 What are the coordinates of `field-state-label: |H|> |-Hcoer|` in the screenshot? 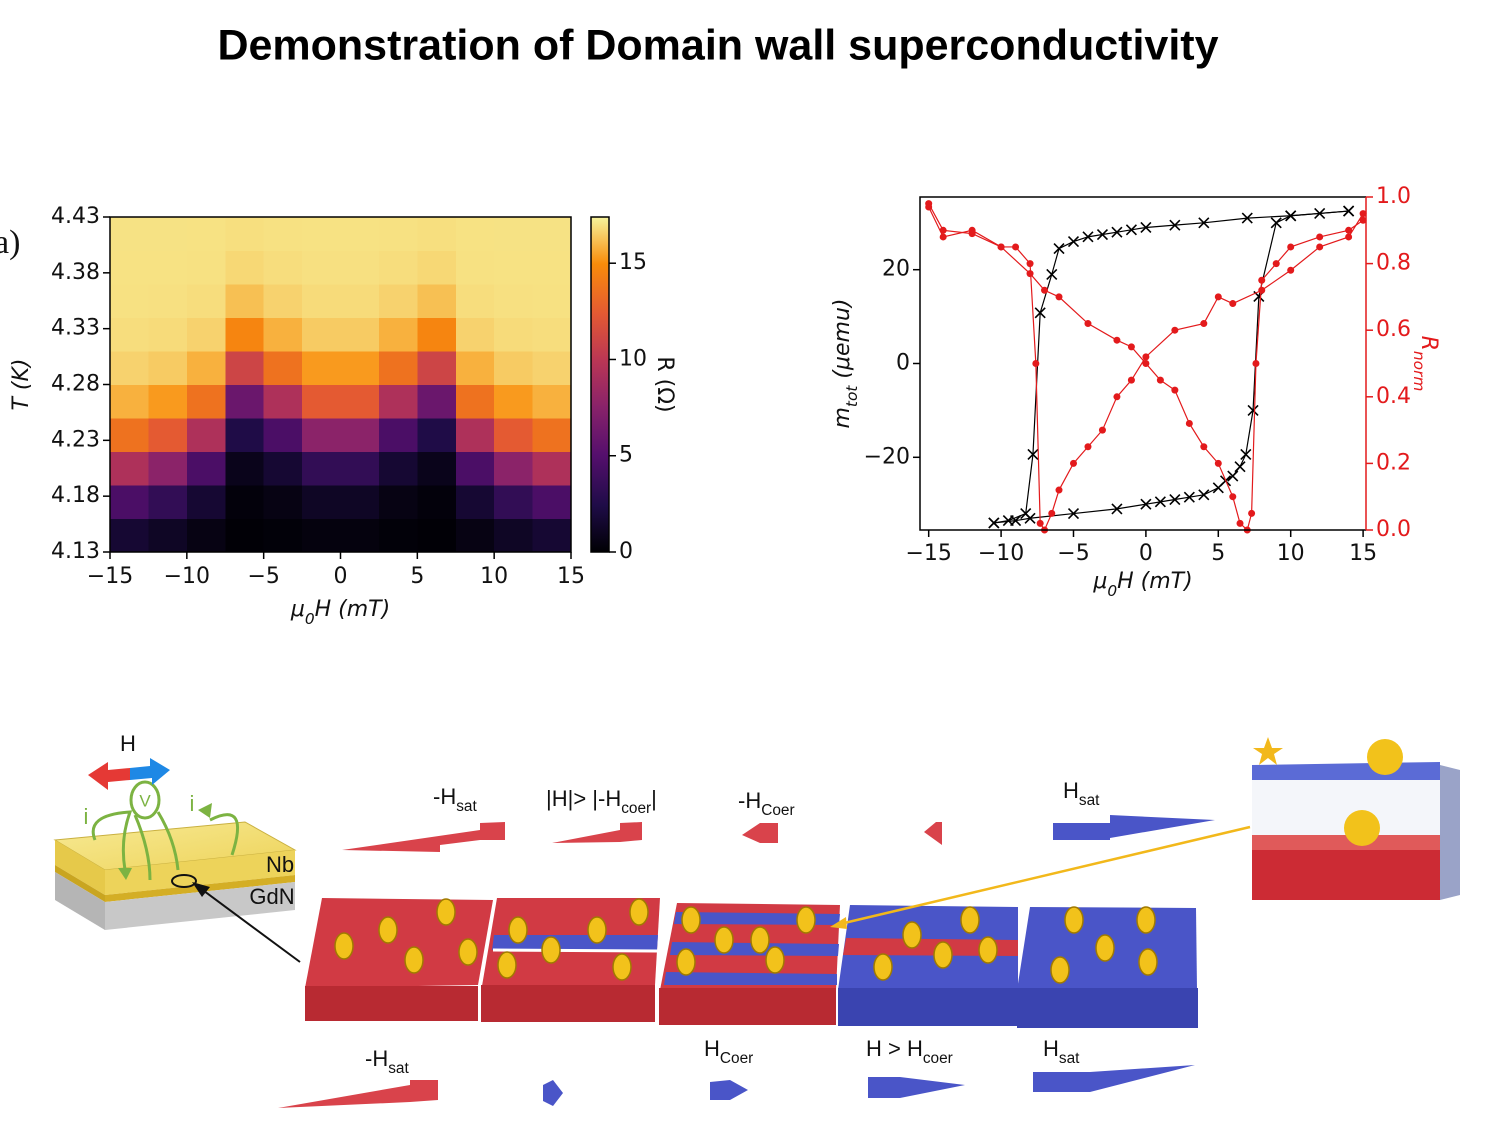 It's located at (601, 801).